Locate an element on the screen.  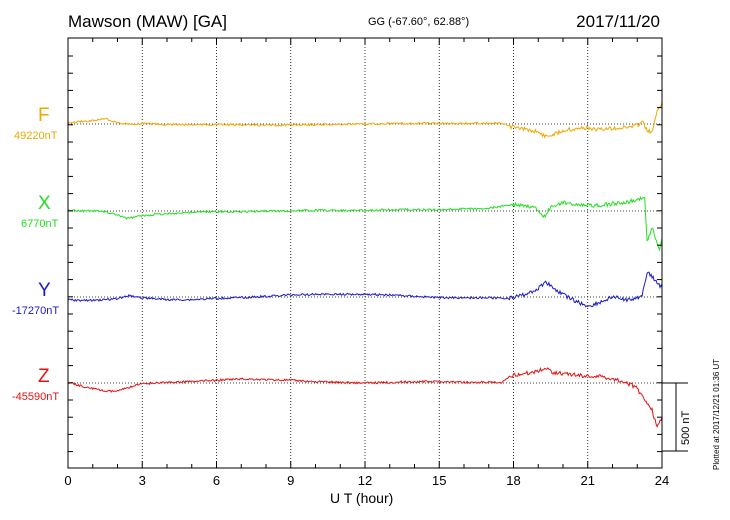
series-line-Z is located at coordinates (365, 397).